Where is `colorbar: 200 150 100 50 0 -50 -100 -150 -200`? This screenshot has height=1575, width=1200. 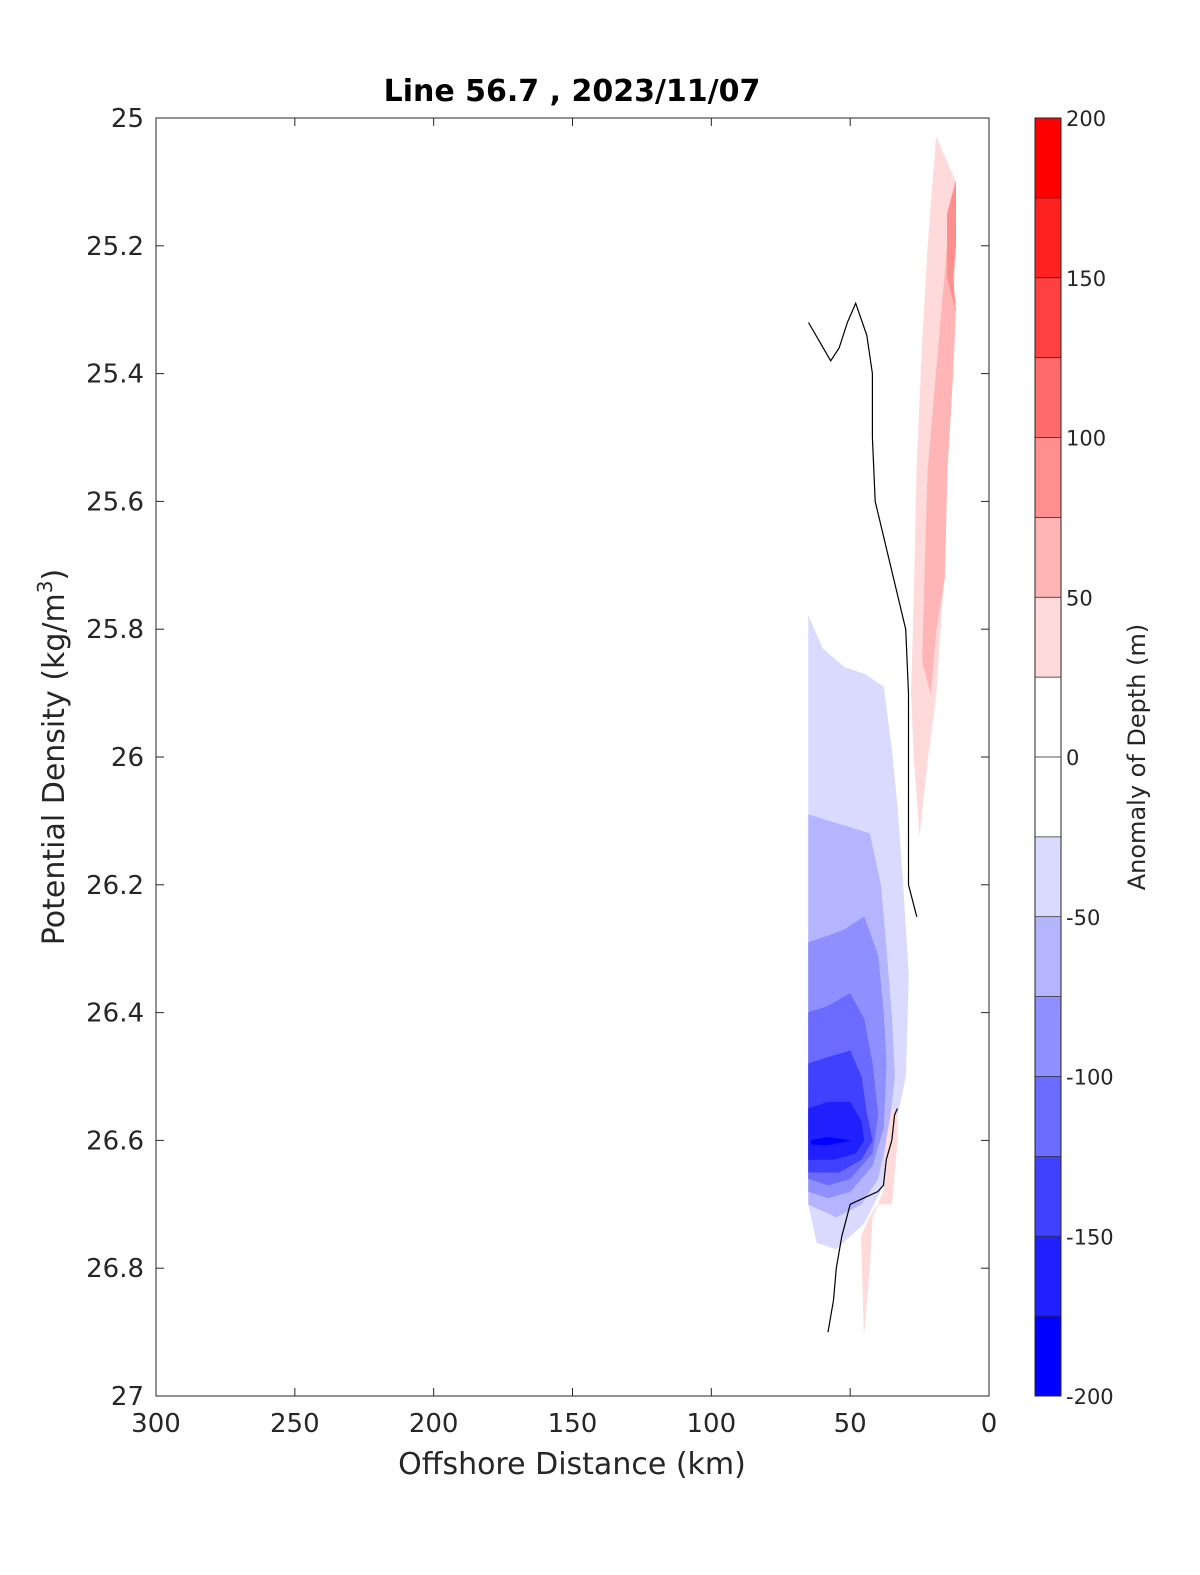
colorbar: 200 150 100 50 0 -50 -100 -150 -200 is located at coordinates (1074, 758).